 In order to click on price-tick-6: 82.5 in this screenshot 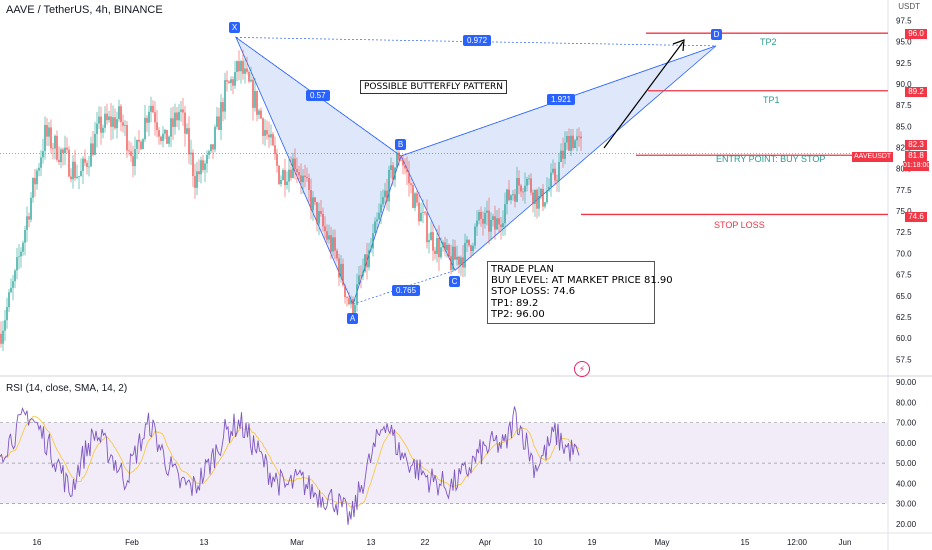, I will do `click(904, 148)`.